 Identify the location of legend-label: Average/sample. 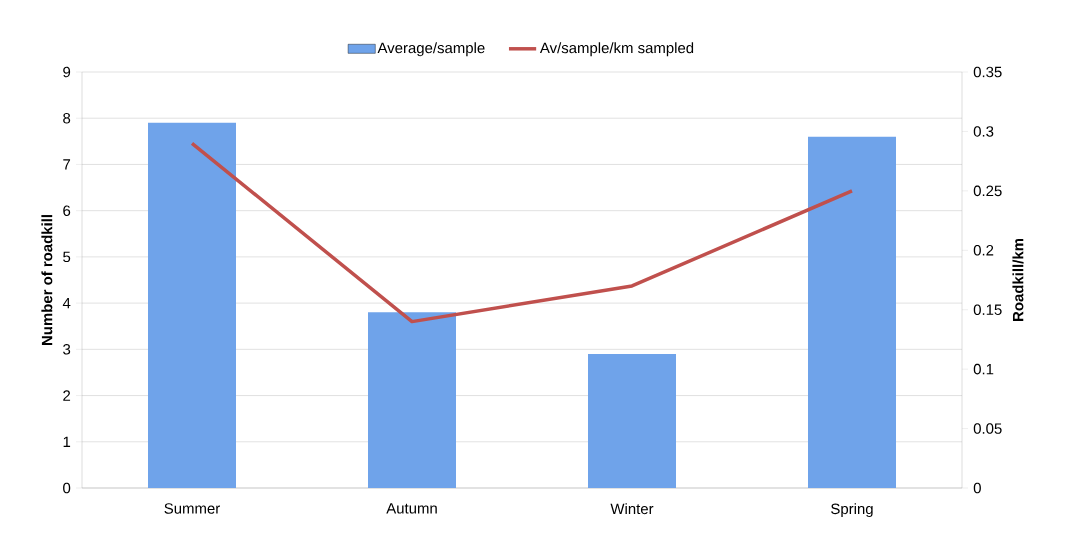
(431, 49).